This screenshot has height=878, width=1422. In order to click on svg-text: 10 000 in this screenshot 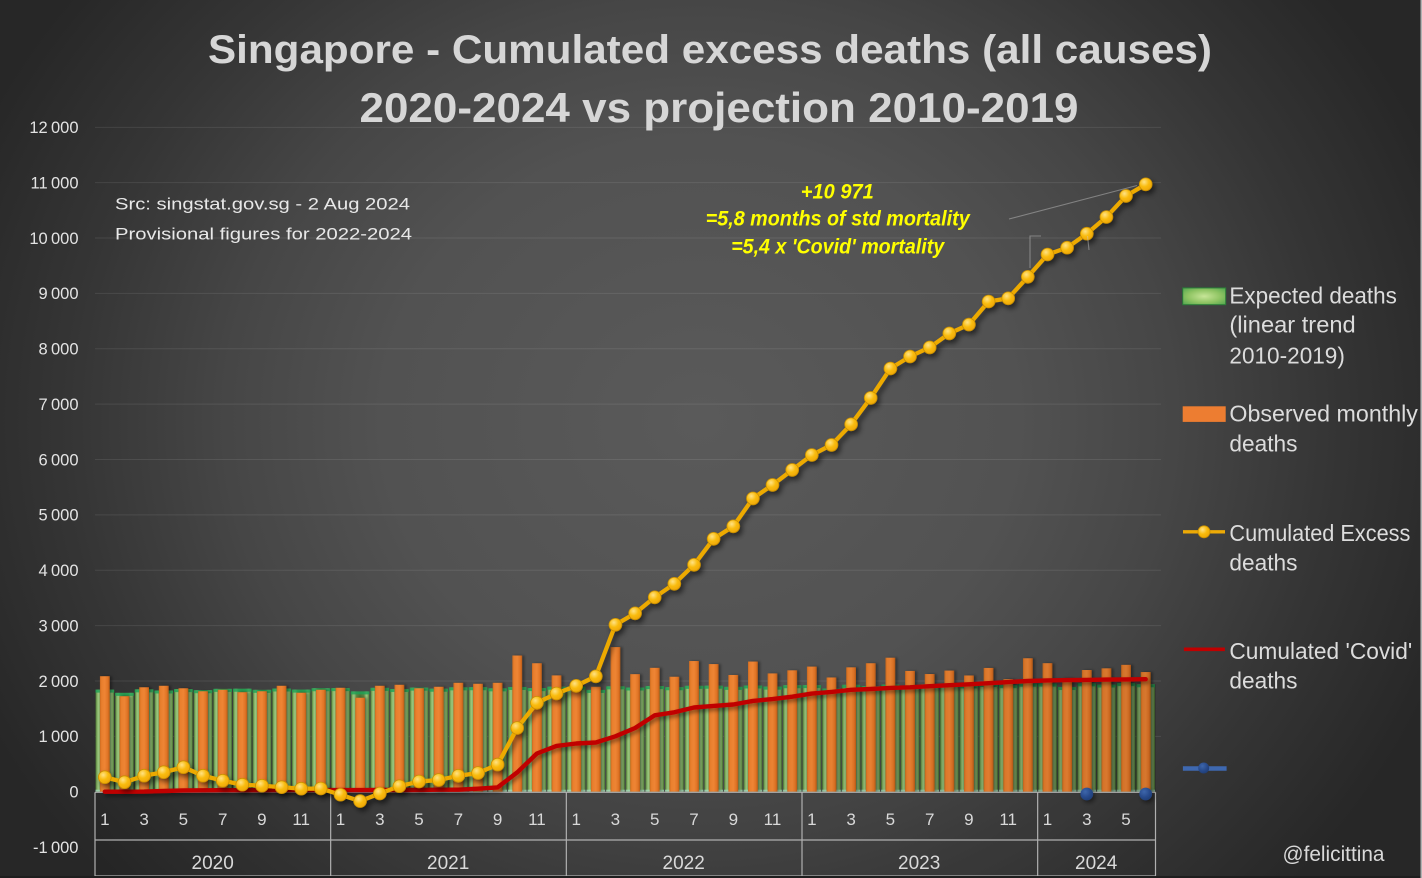, I will do `click(53, 239)`.